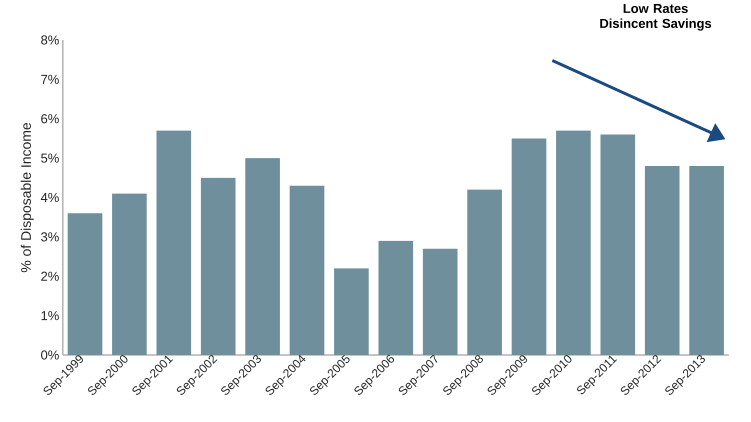 The image size is (751, 422). I want to click on y-tick-label: 2%, so click(50, 276).